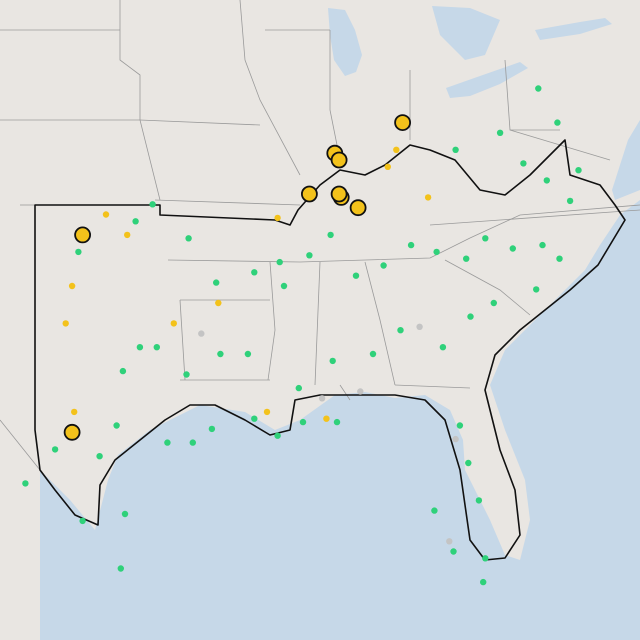  I want to click on lake-ontario-water, so click(573, 29).